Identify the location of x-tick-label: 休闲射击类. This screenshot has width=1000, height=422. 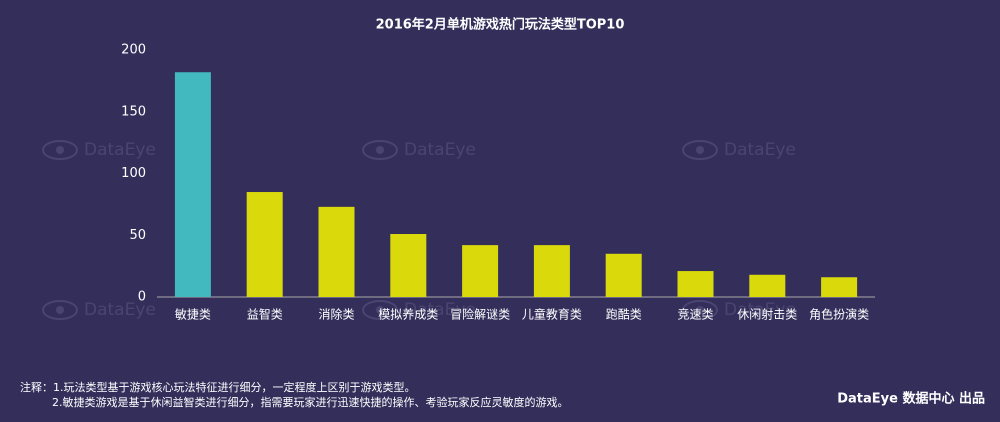
(767, 314).